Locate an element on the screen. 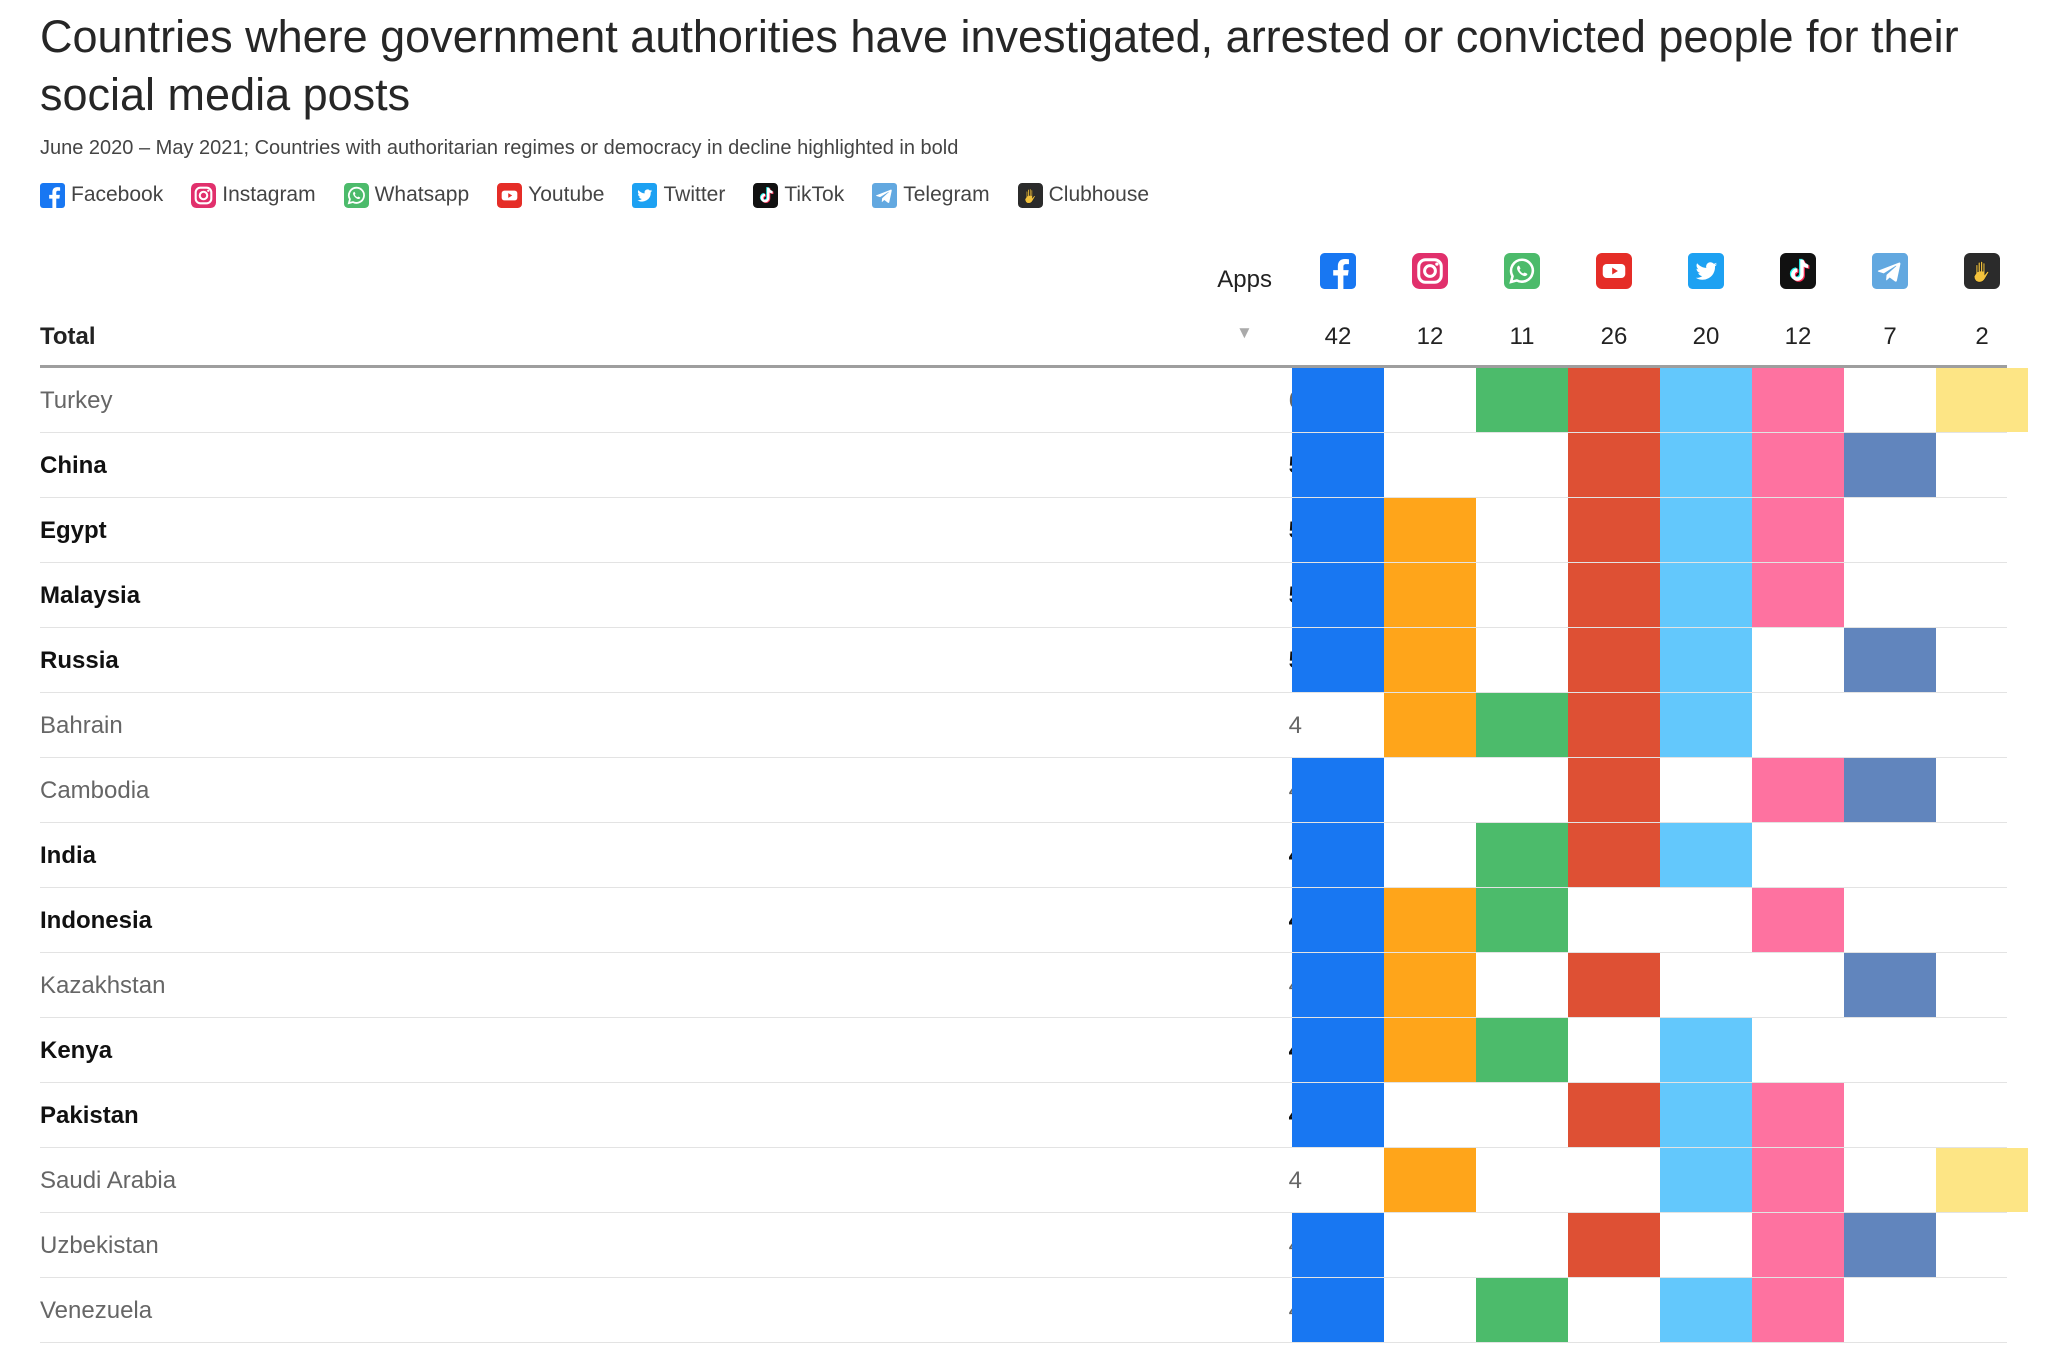 This screenshot has height=1355, width=2048. legend-item-instagram: Instagram is located at coordinates (253, 195).